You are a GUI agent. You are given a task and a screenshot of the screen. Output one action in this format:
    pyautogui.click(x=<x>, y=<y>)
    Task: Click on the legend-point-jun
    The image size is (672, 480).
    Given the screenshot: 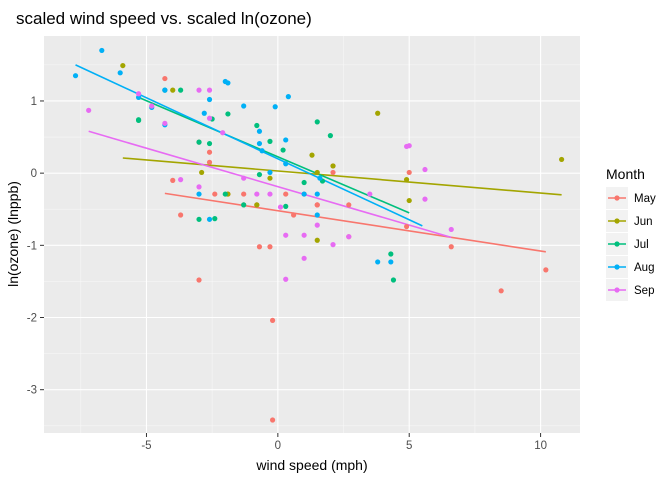 What is the action you would take?
    pyautogui.click(x=617, y=221)
    